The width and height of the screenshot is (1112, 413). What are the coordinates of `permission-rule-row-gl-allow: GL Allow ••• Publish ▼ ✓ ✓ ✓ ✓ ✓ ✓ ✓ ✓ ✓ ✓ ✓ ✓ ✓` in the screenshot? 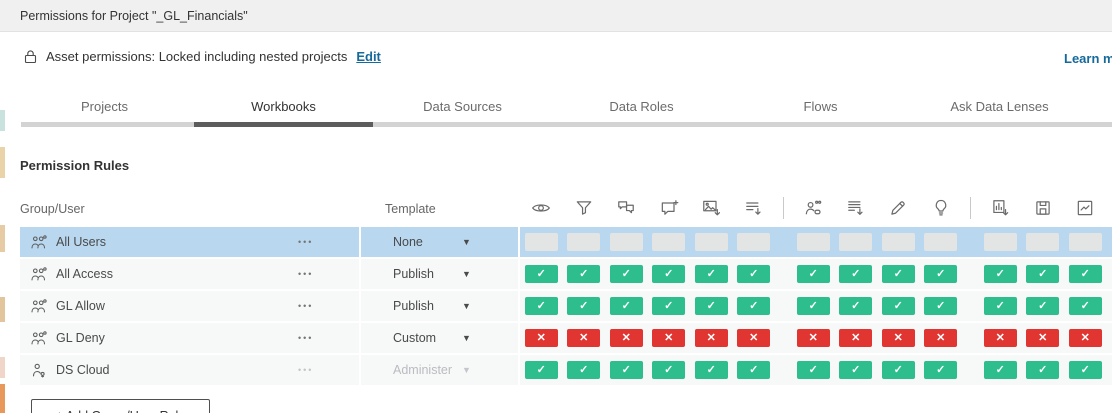 It's located at (556, 306).